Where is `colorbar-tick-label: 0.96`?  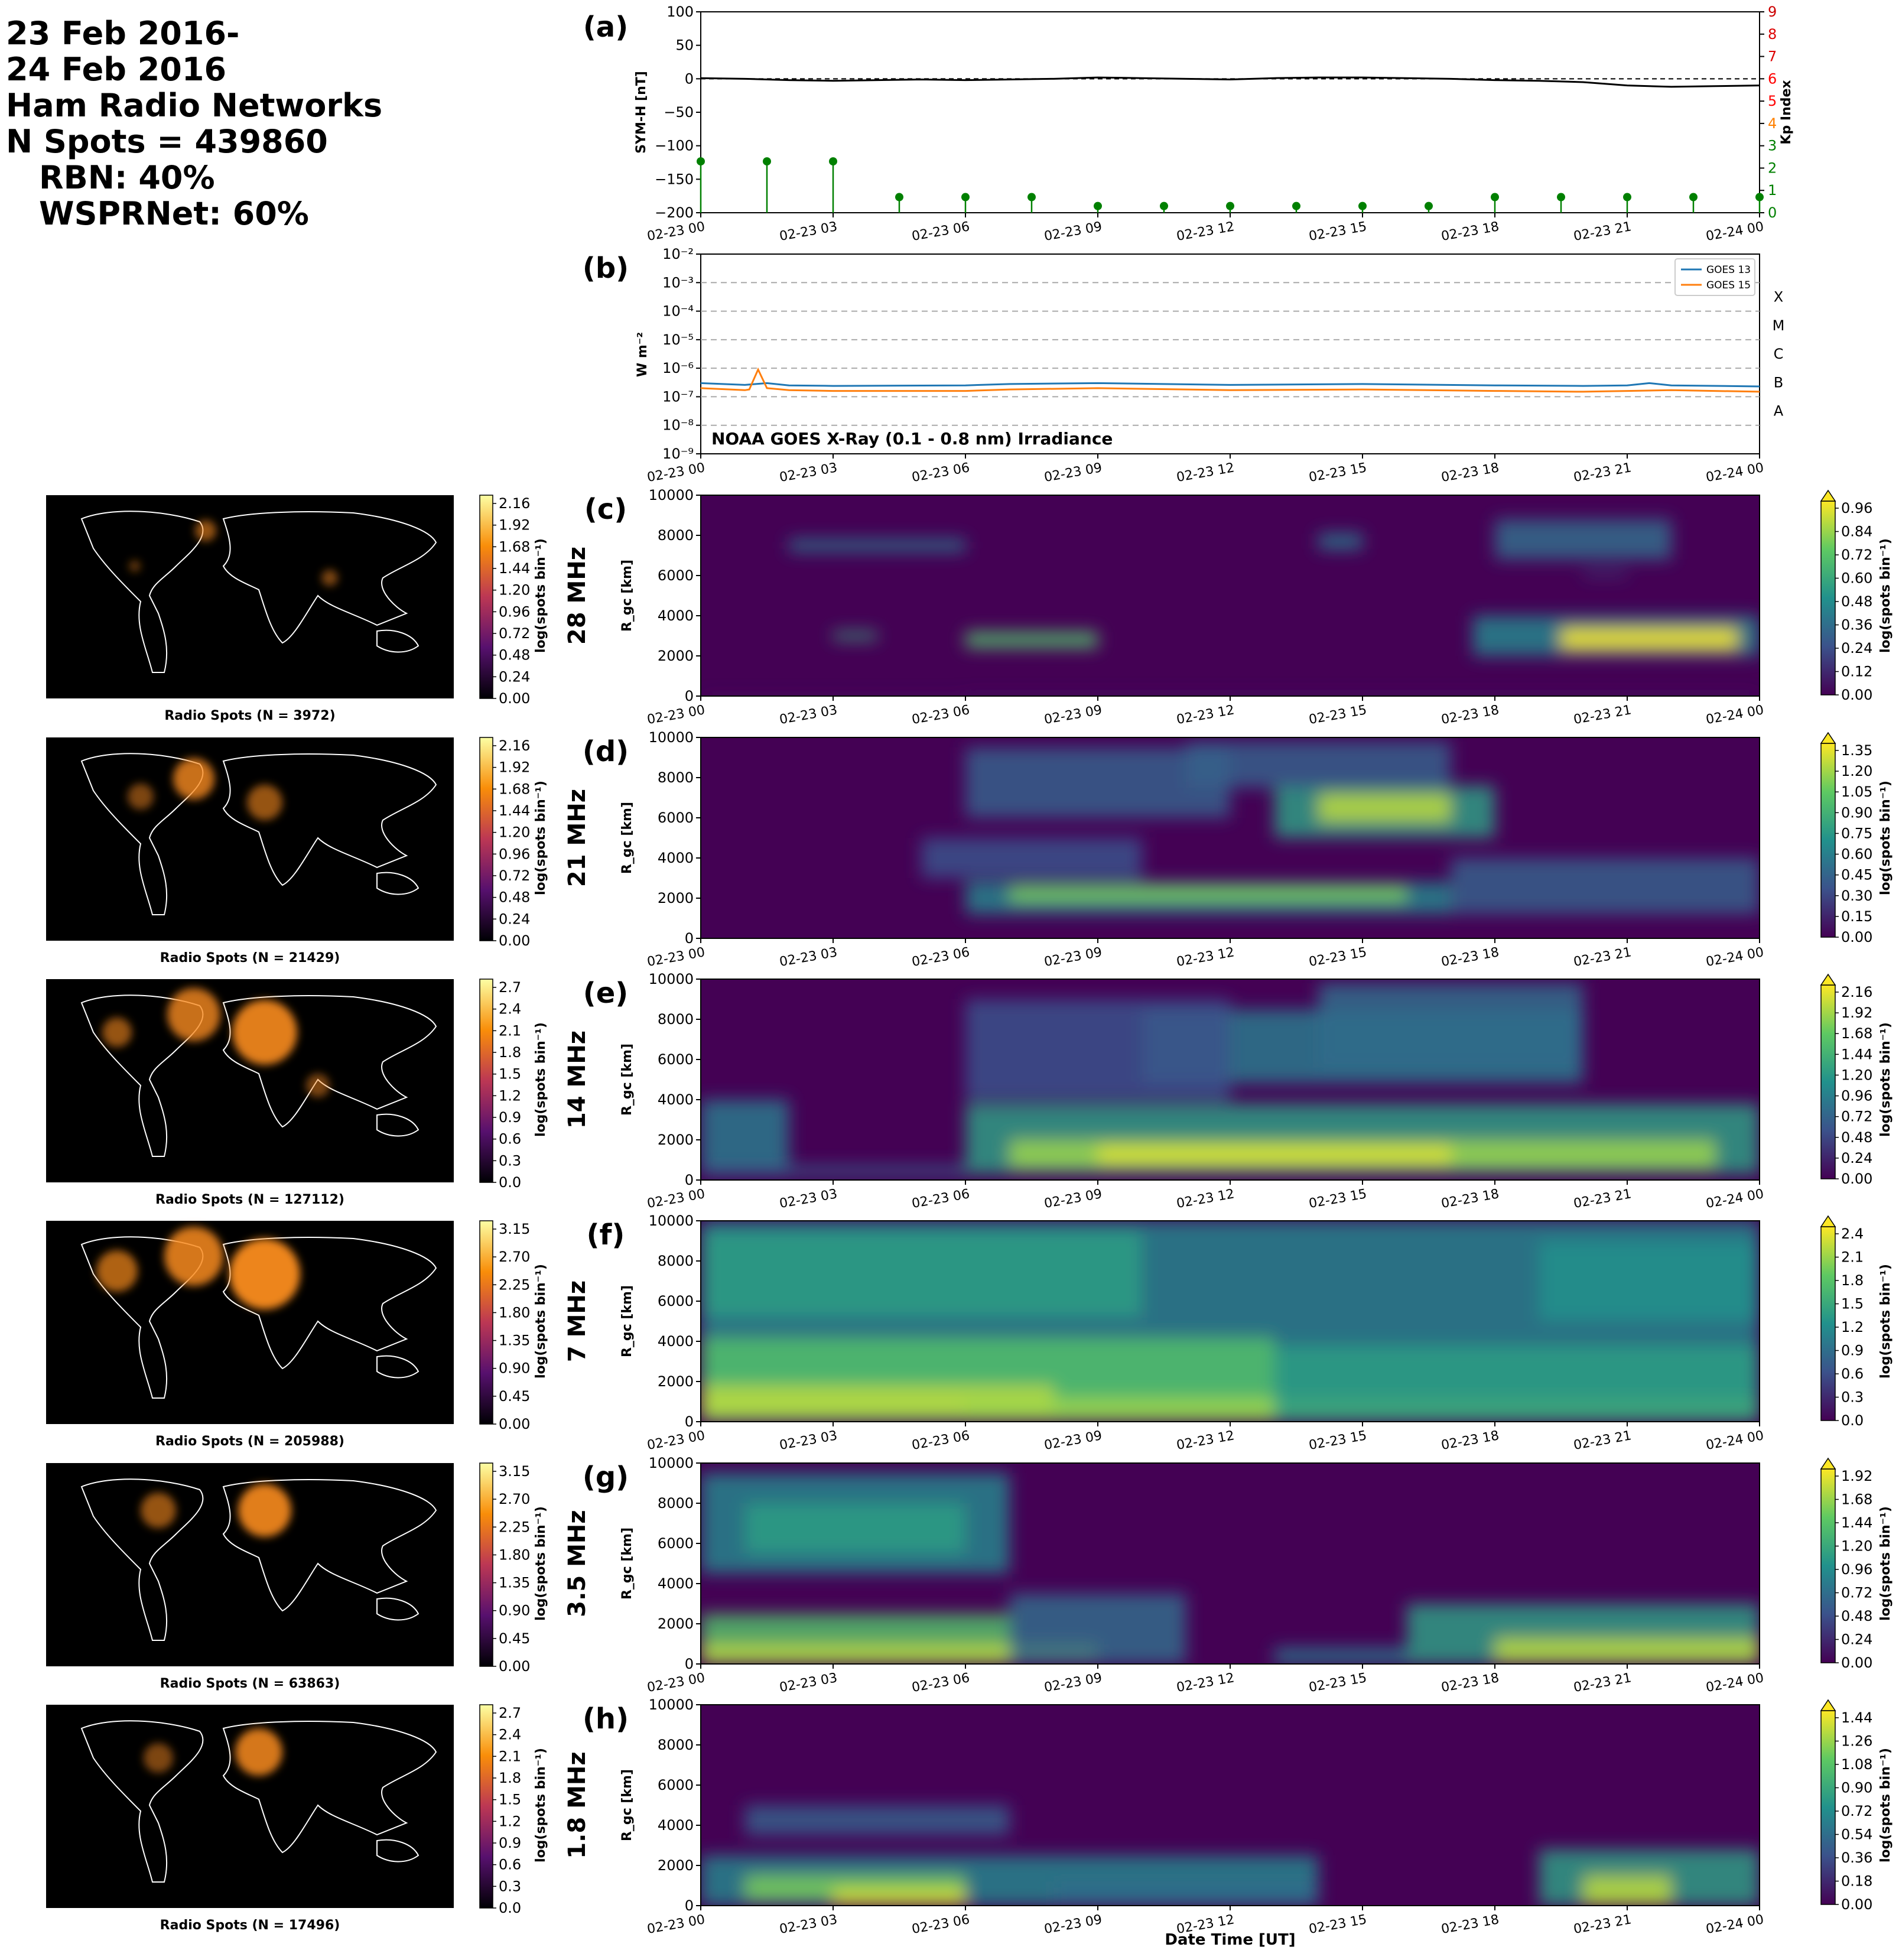
colorbar-tick-label: 0.96 is located at coordinates (1856, 1569).